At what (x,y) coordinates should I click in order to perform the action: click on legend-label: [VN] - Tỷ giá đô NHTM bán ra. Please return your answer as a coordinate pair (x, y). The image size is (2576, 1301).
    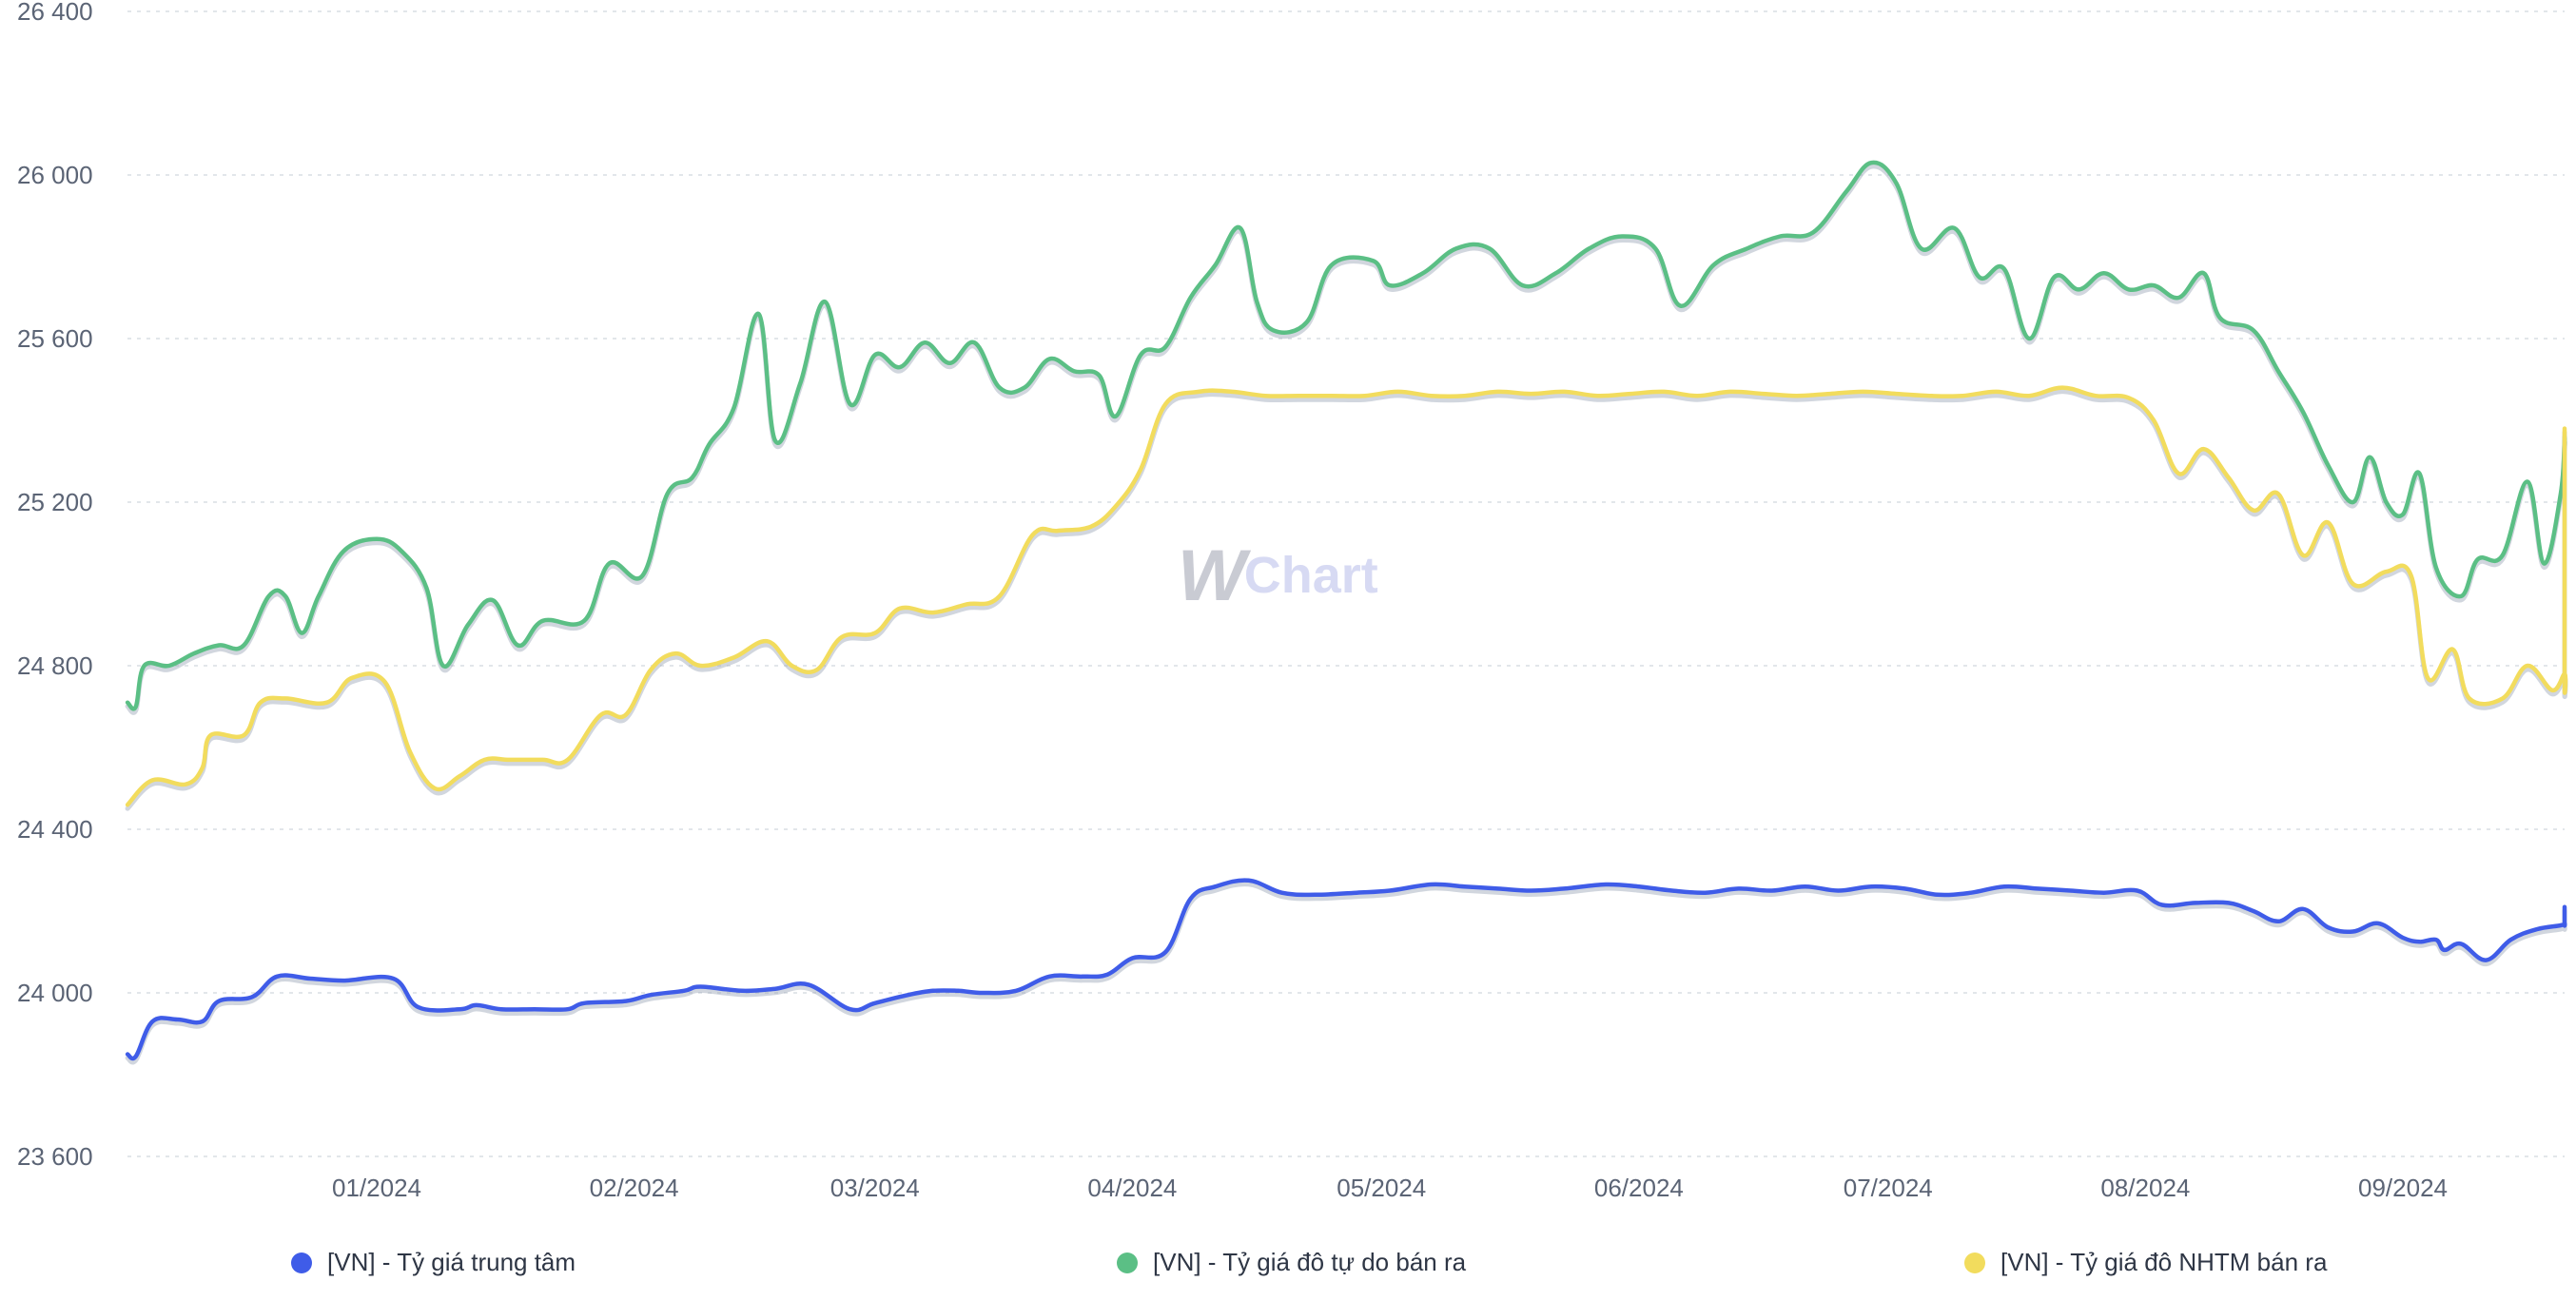
    Looking at the image, I should click on (2164, 1262).